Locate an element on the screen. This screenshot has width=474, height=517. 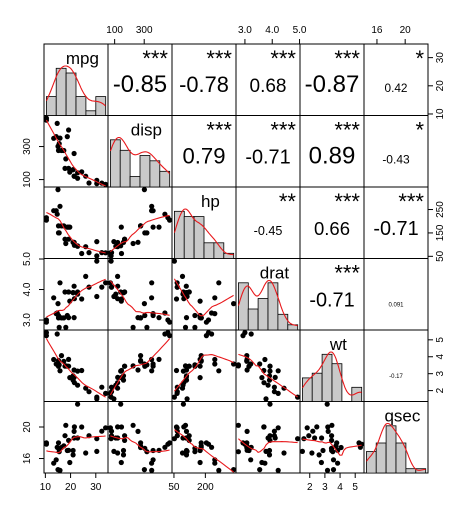
correlation-value: -0.71 is located at coordinates (395, 229).